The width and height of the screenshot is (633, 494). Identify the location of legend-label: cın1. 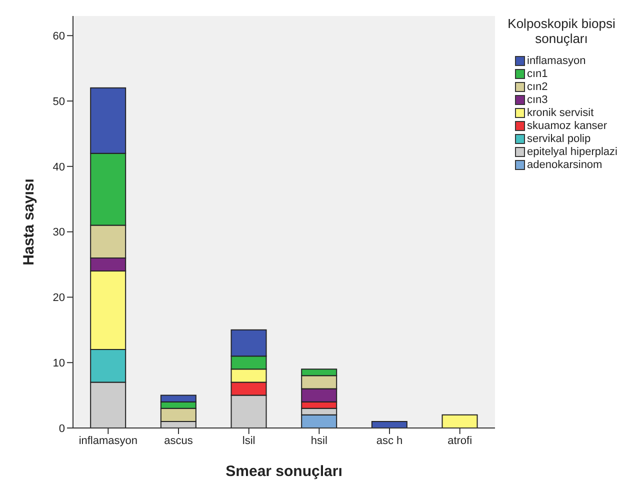
(537, 74).